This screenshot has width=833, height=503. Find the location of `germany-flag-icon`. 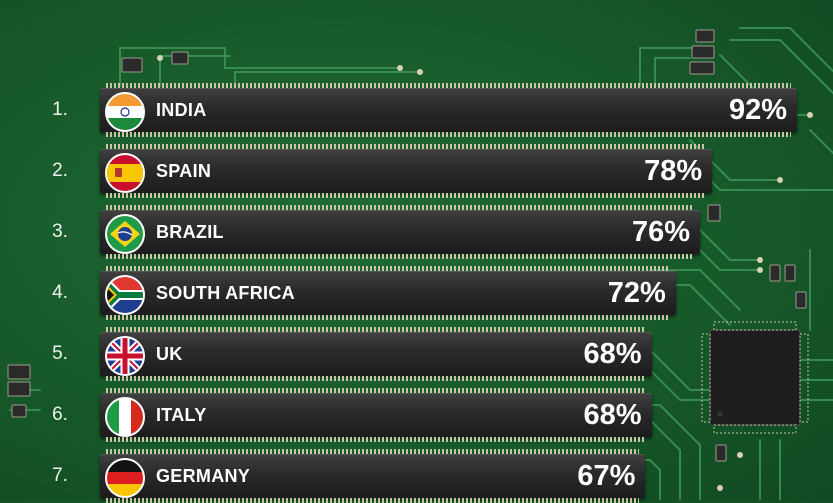

germany-flag-icon is located at coordinates (125, 478).